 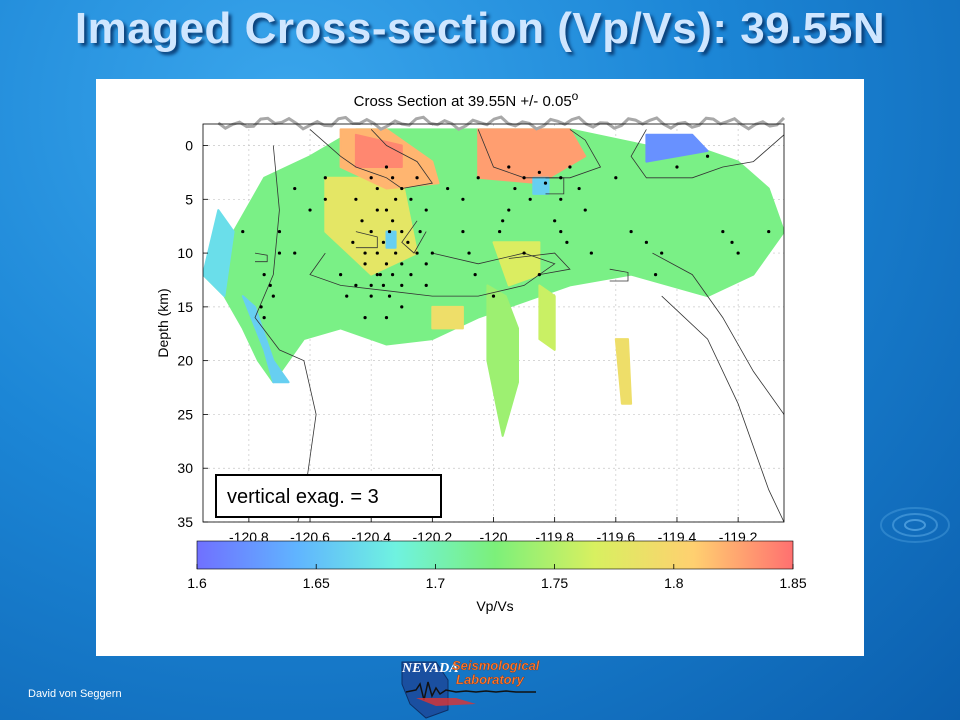 I want to click on y-tick-label-5: 25, so click(x=185, y=414).